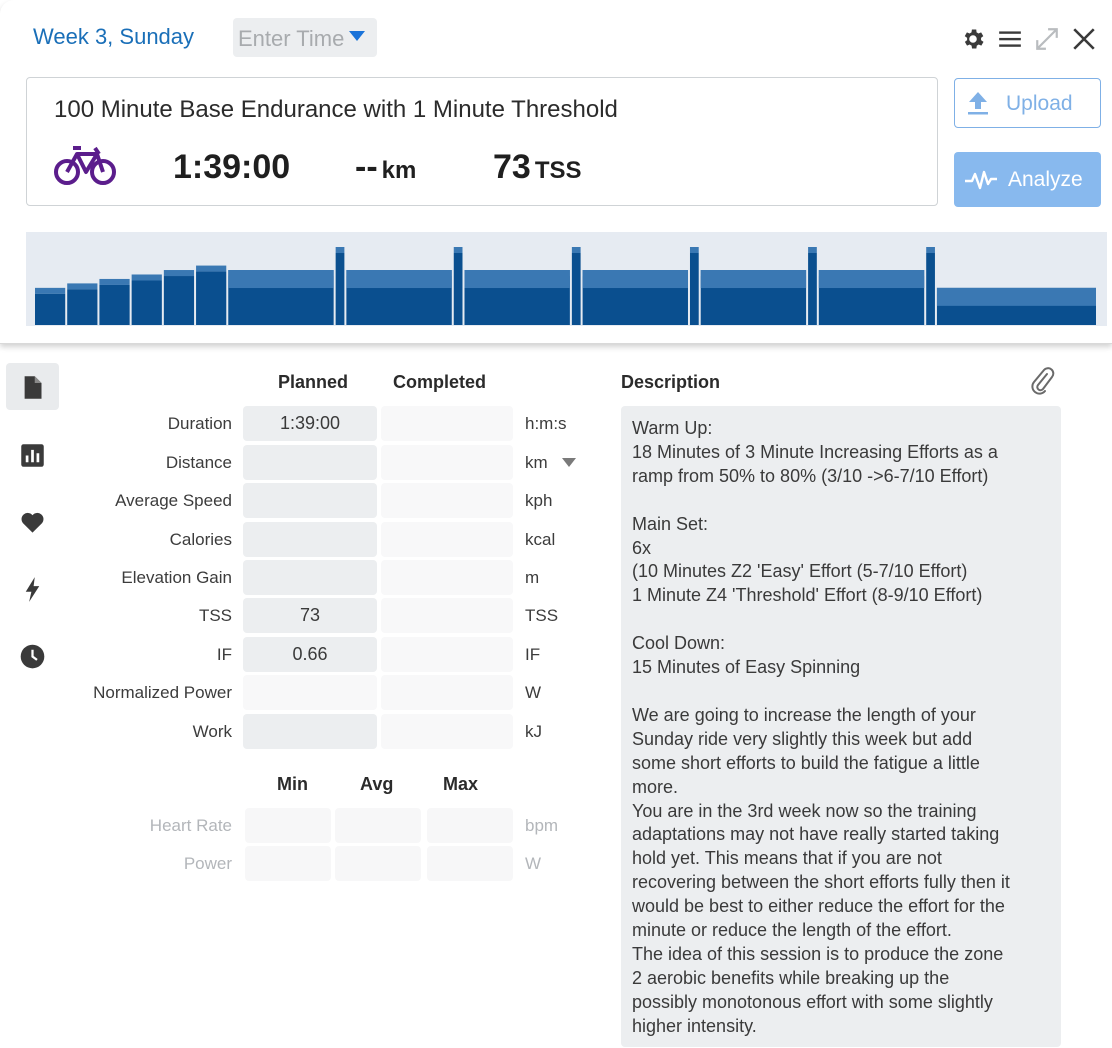 The image size is (1112, 1048). What do you see at coordinates (310, 500) in the screenshot?
I see `planned-average-speed-field` at bounding box center [310, 500].